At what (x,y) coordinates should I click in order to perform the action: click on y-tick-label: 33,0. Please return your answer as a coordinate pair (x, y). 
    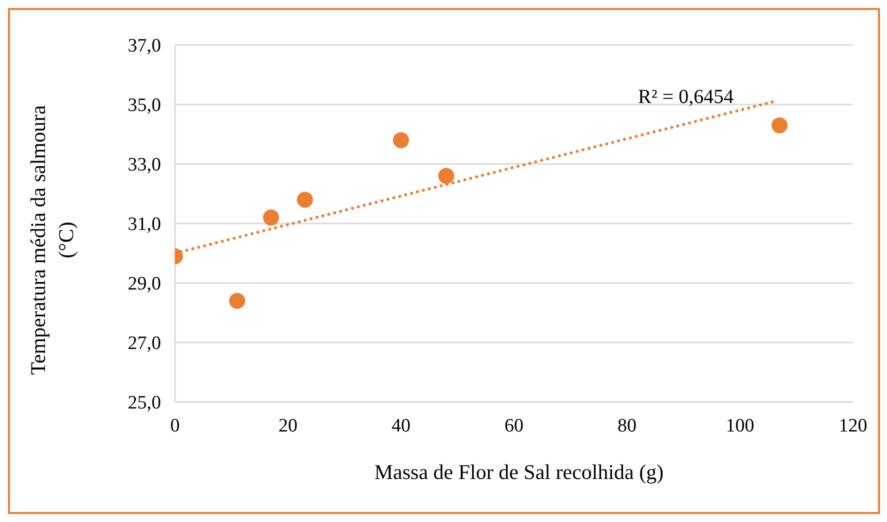
    Looking at the image, I should click on (144, 165).